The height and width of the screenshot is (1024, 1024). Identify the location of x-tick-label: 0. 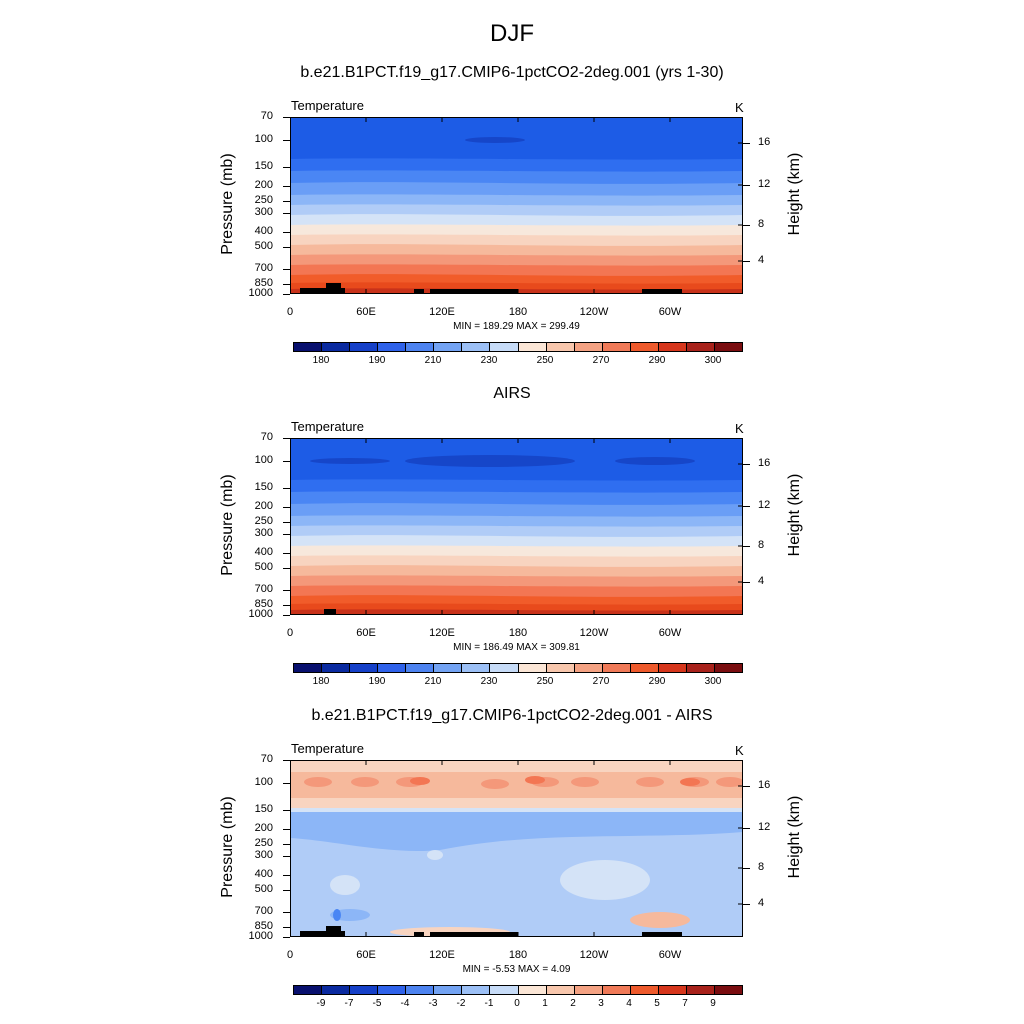
(290, 312).